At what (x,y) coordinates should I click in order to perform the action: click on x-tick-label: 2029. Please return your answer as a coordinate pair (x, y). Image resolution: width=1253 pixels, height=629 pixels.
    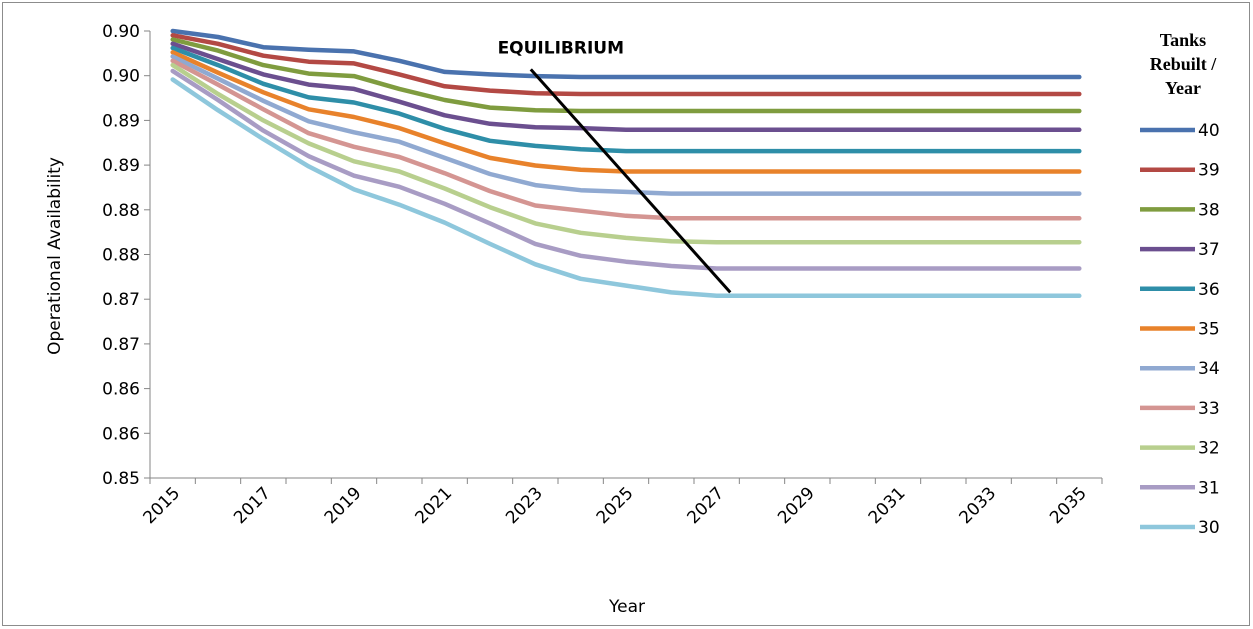
    Looking at the image, I should click on (796, 505).